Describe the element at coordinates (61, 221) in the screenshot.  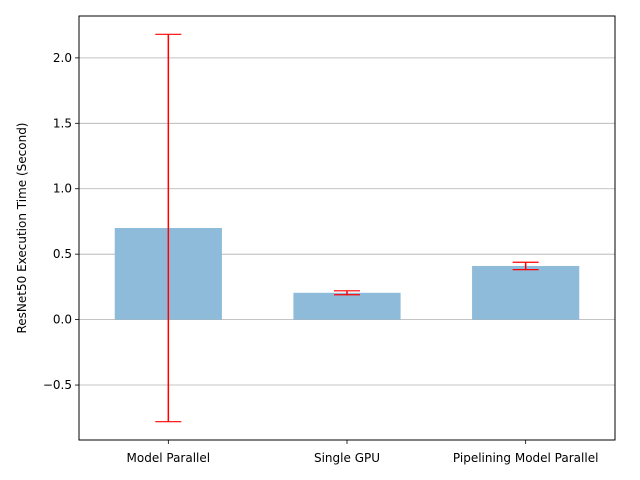
I see `y-axis-ticks: −0.5 0.0 0.5 1.0 1.5 2.0` at that location.